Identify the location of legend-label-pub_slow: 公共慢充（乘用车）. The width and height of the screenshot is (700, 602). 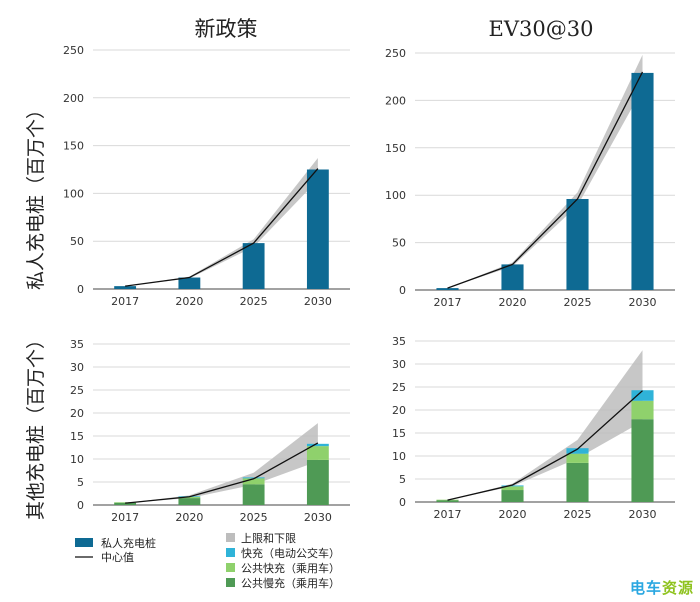
(290, 583).